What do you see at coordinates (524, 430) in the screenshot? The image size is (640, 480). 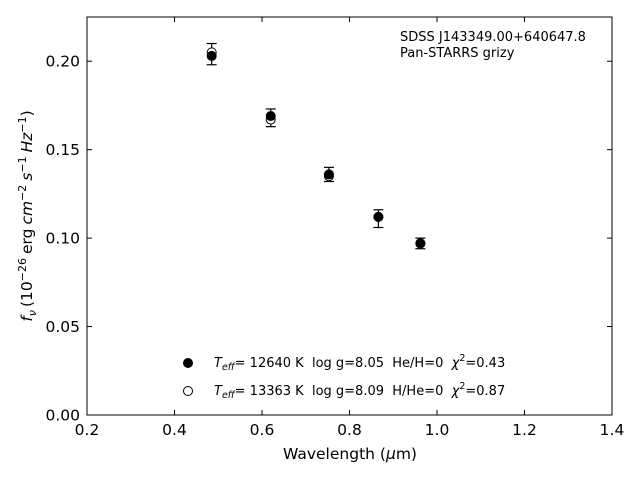 I see `x-tick-label: 1.2` at bounding box center [524, 430].